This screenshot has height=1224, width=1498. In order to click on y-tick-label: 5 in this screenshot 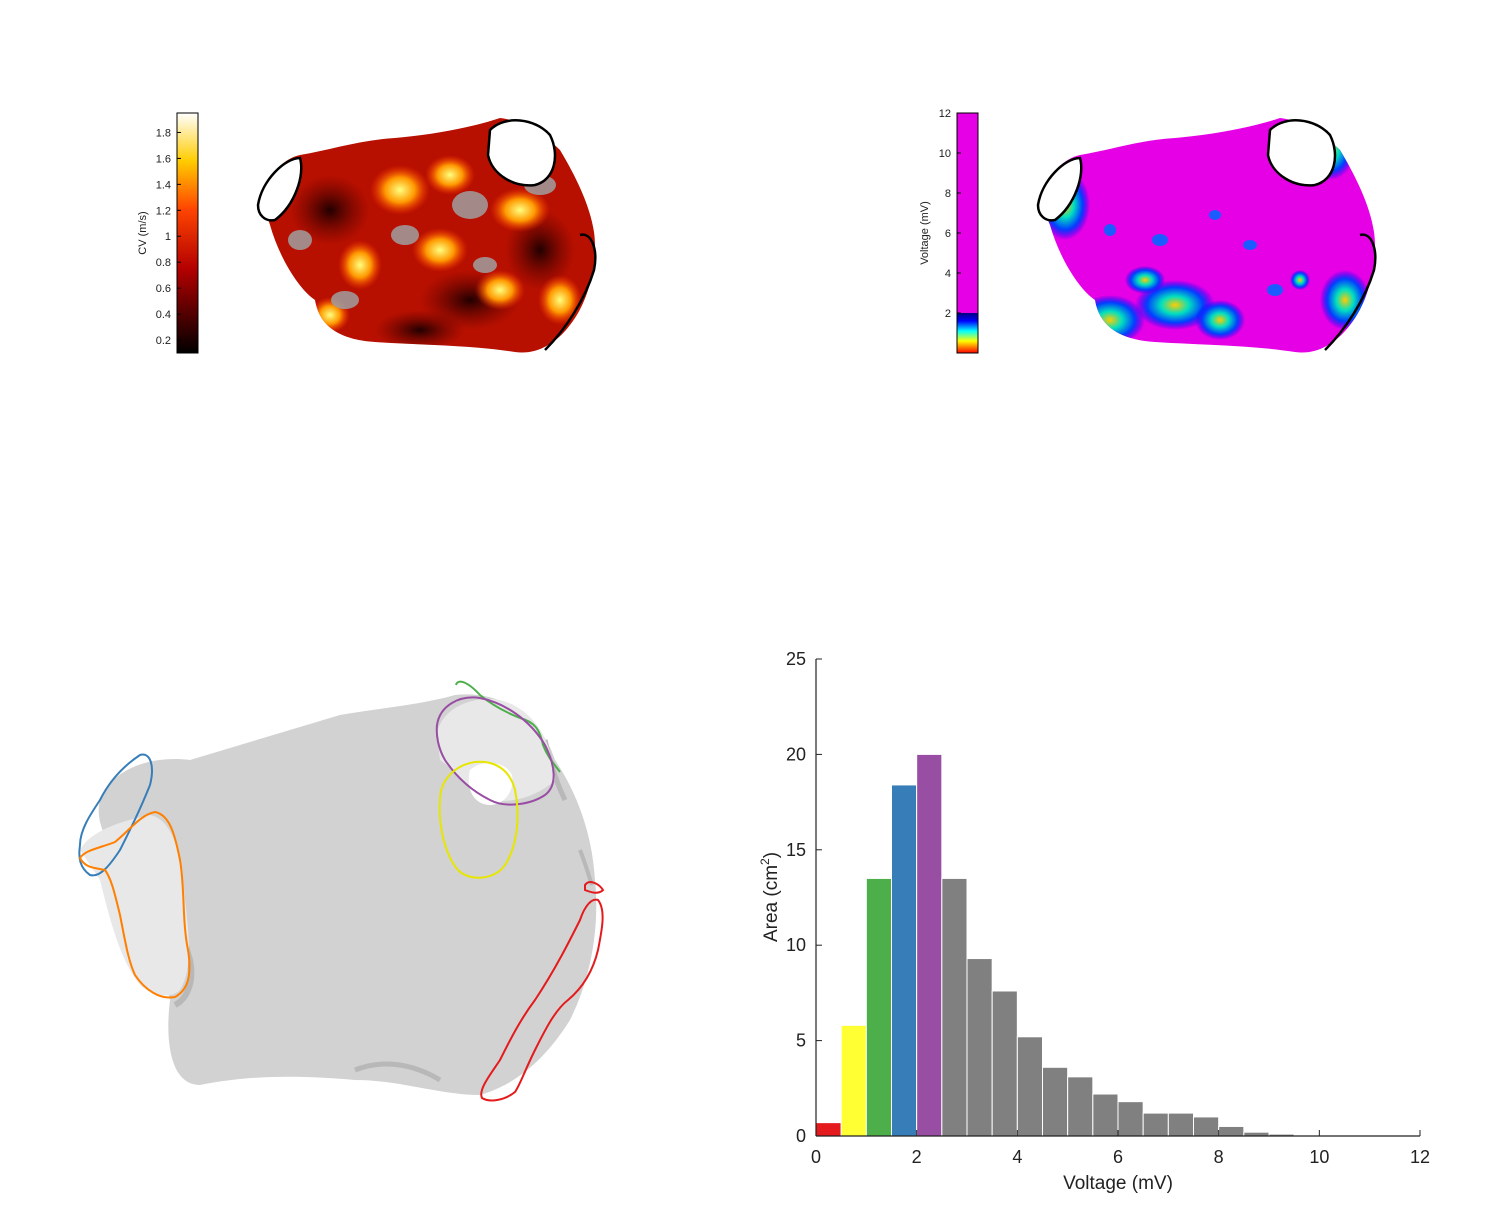, I will do `click(801, 1041)`.